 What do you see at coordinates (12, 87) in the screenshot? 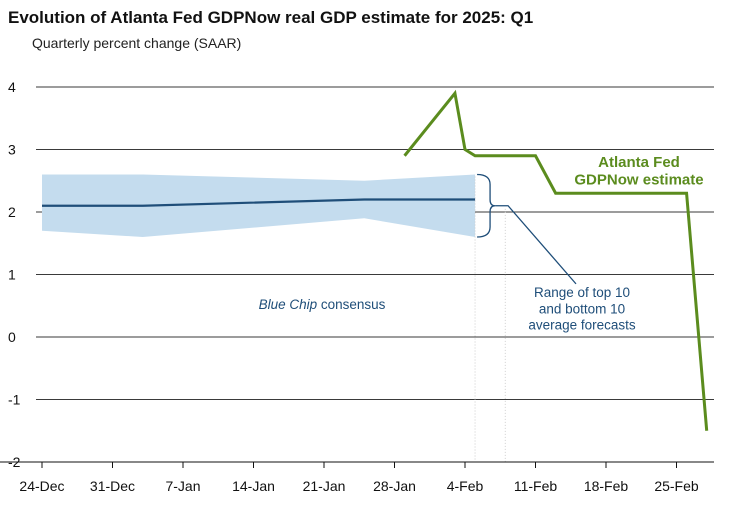
I see `y-tick-label-6: 4` at bounding box center [12, 87].